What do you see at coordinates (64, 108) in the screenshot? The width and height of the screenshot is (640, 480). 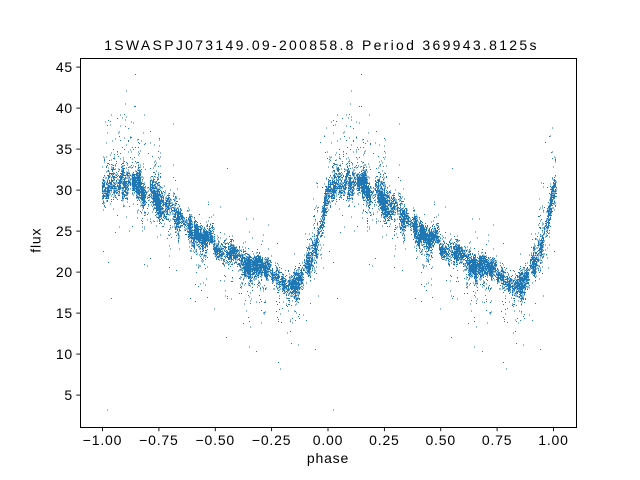 I see `svg-text: 40` at bounding box center [64, 108].